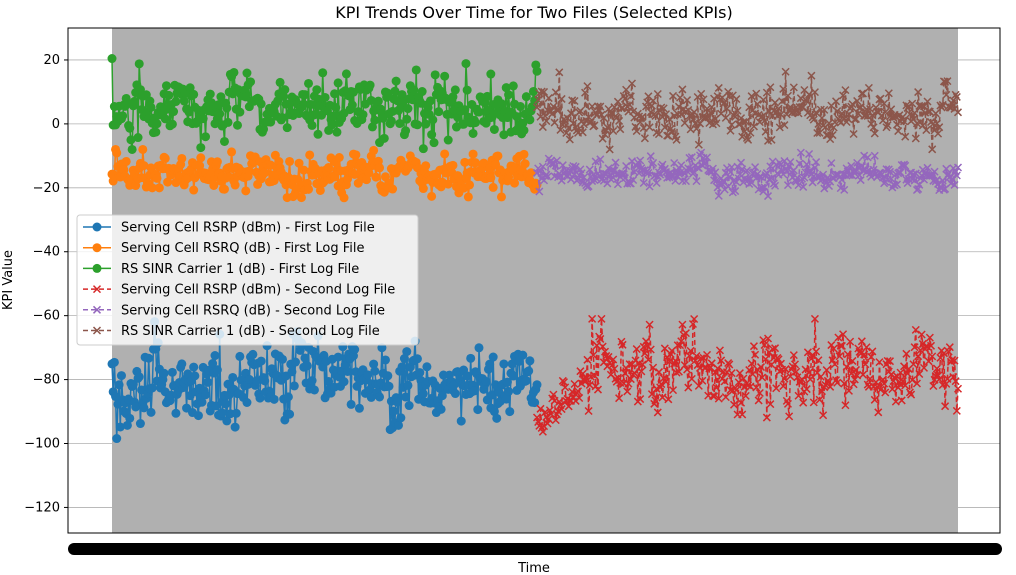 Image resolution: width=1016 pixels, height=575 pixels. I want to click on legend-label: Serving Cell RSRQ (dB) - Second Log File, so click(253, 310).